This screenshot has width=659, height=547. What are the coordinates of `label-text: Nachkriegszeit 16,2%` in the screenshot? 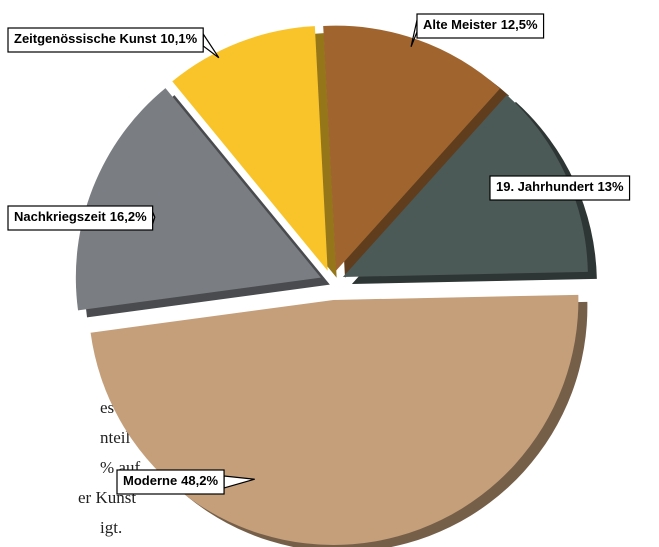 It's located at (80, 216).